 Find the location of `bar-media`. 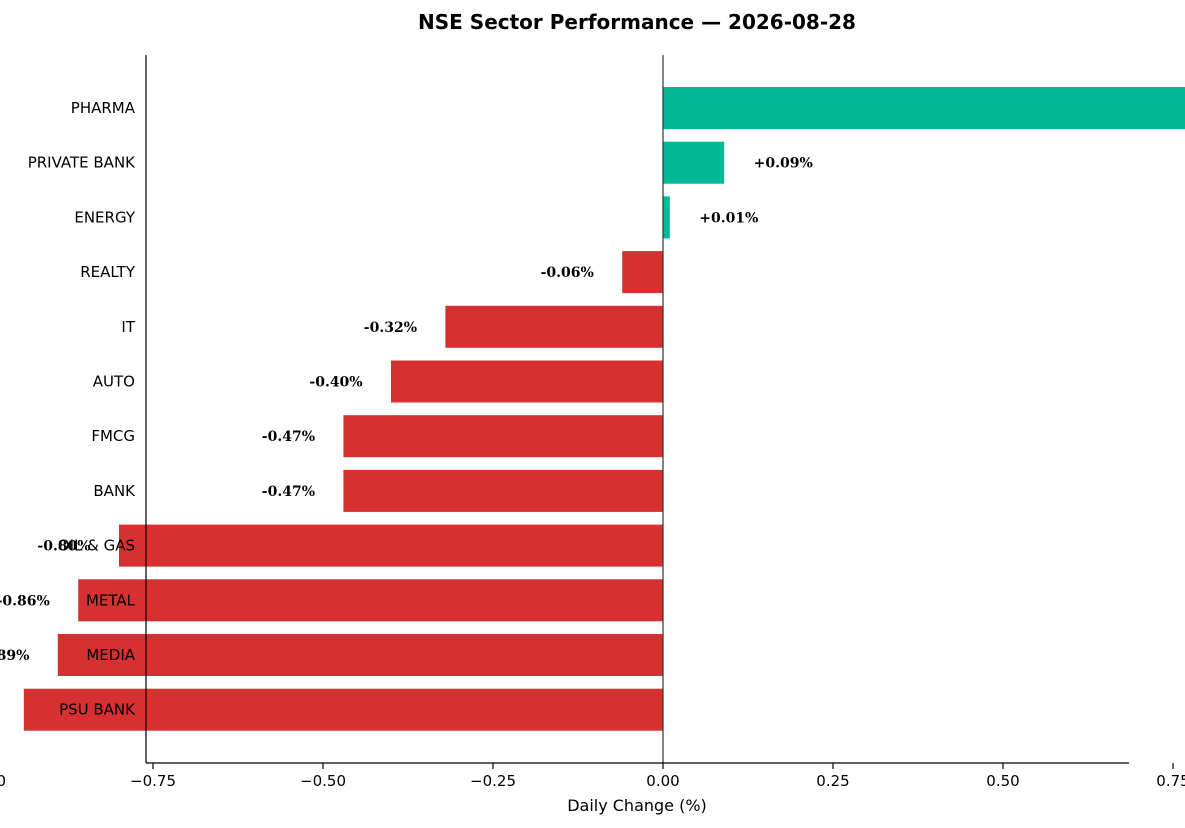

bar-media is located at coordinates (360, 655).